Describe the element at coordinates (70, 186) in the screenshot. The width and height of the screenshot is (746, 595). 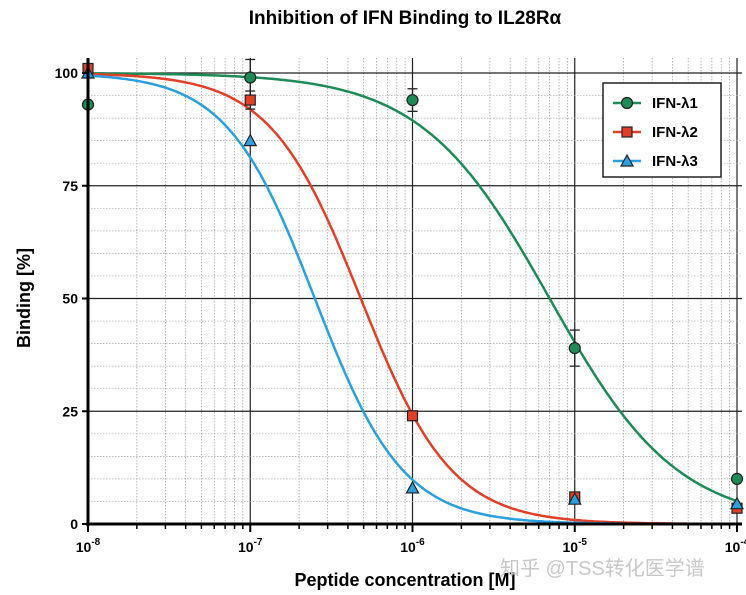
I see `y-tick-label: 75` at that location.